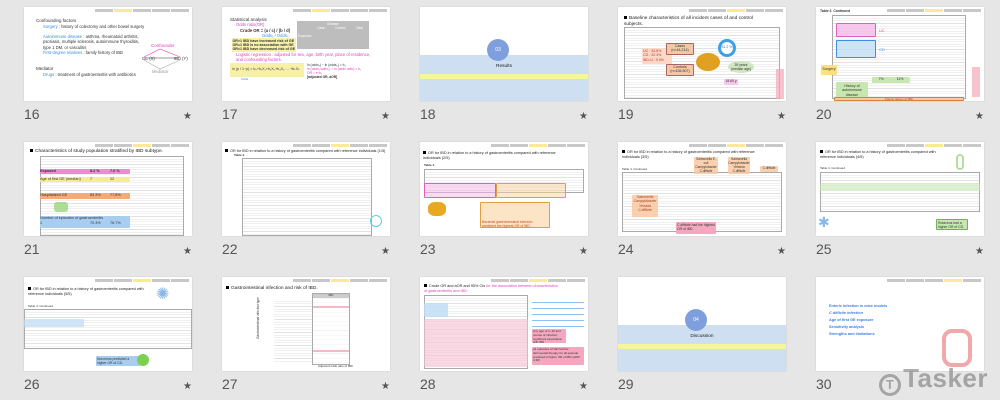 This screenshot has width=1000, height=400. Describe the element at coordinates (326, 65) in the screenshot. I see `text: ln (odds₁) − ln (odds₀) = b₁` at that location.